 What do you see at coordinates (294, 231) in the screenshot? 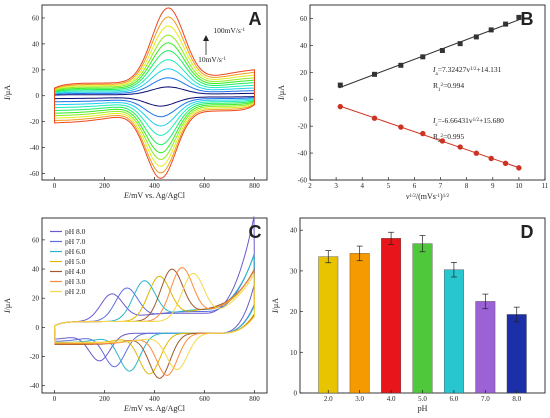
I see `y-tick-label-D: 40` at bounding box center [294, 231].